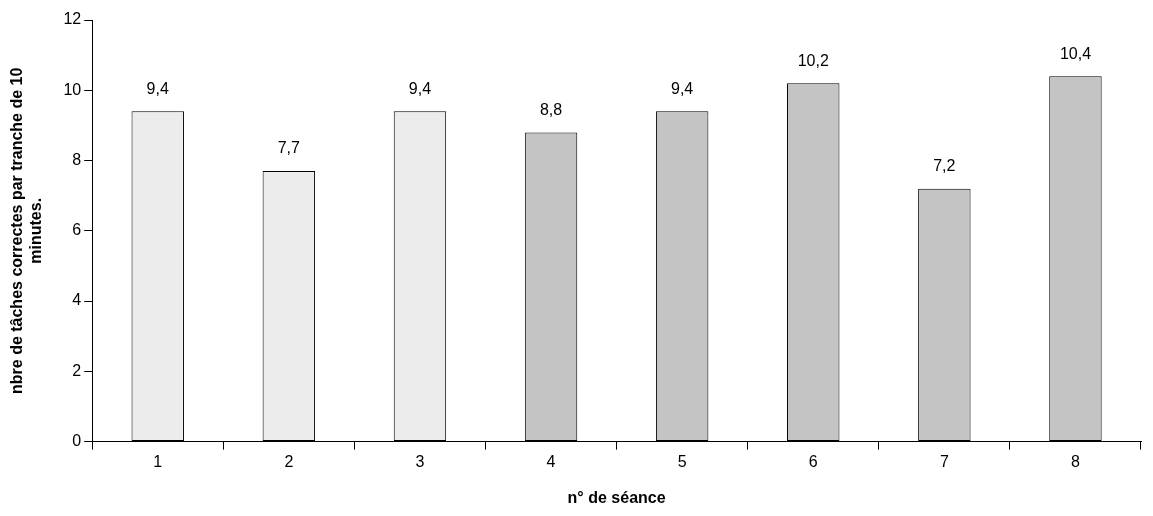 The height and width of the screenshot is (516, 1153). Describe the element at coordinates (813, 60) in the screenshot. I see `data-label: 10,2` at that location.